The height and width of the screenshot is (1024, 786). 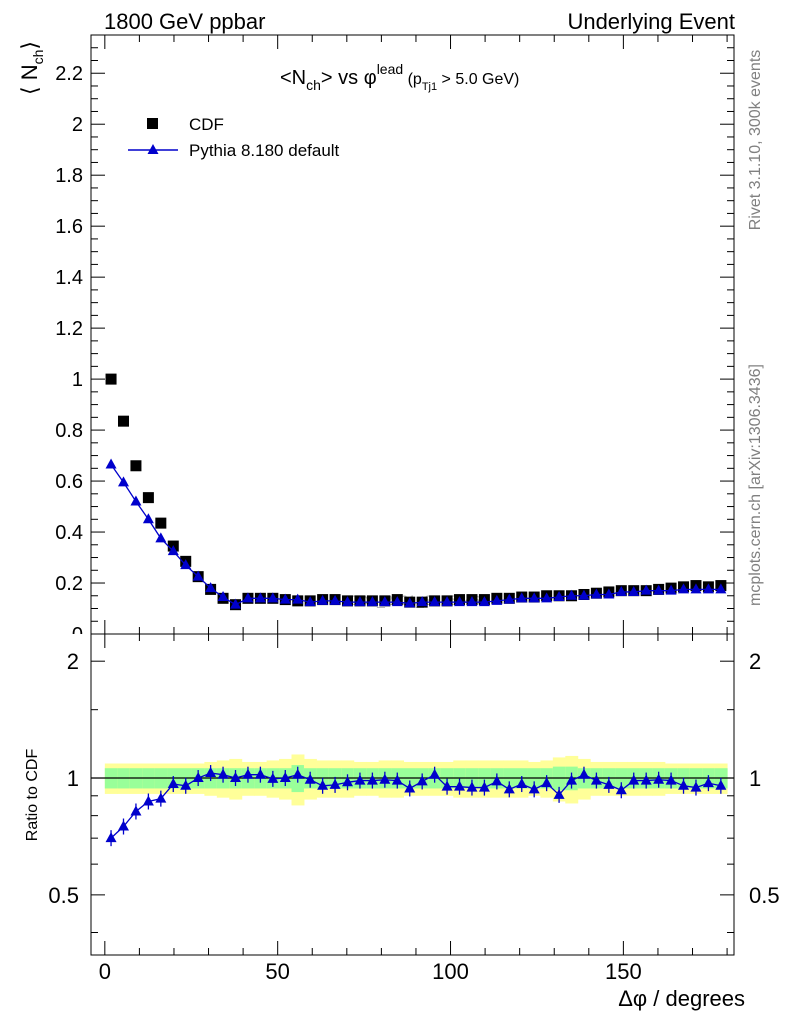 What do you see at coordinates (764, 895) in the screenshot?
I see `ytick-label: 0.5` at bounding box center [764, 895].